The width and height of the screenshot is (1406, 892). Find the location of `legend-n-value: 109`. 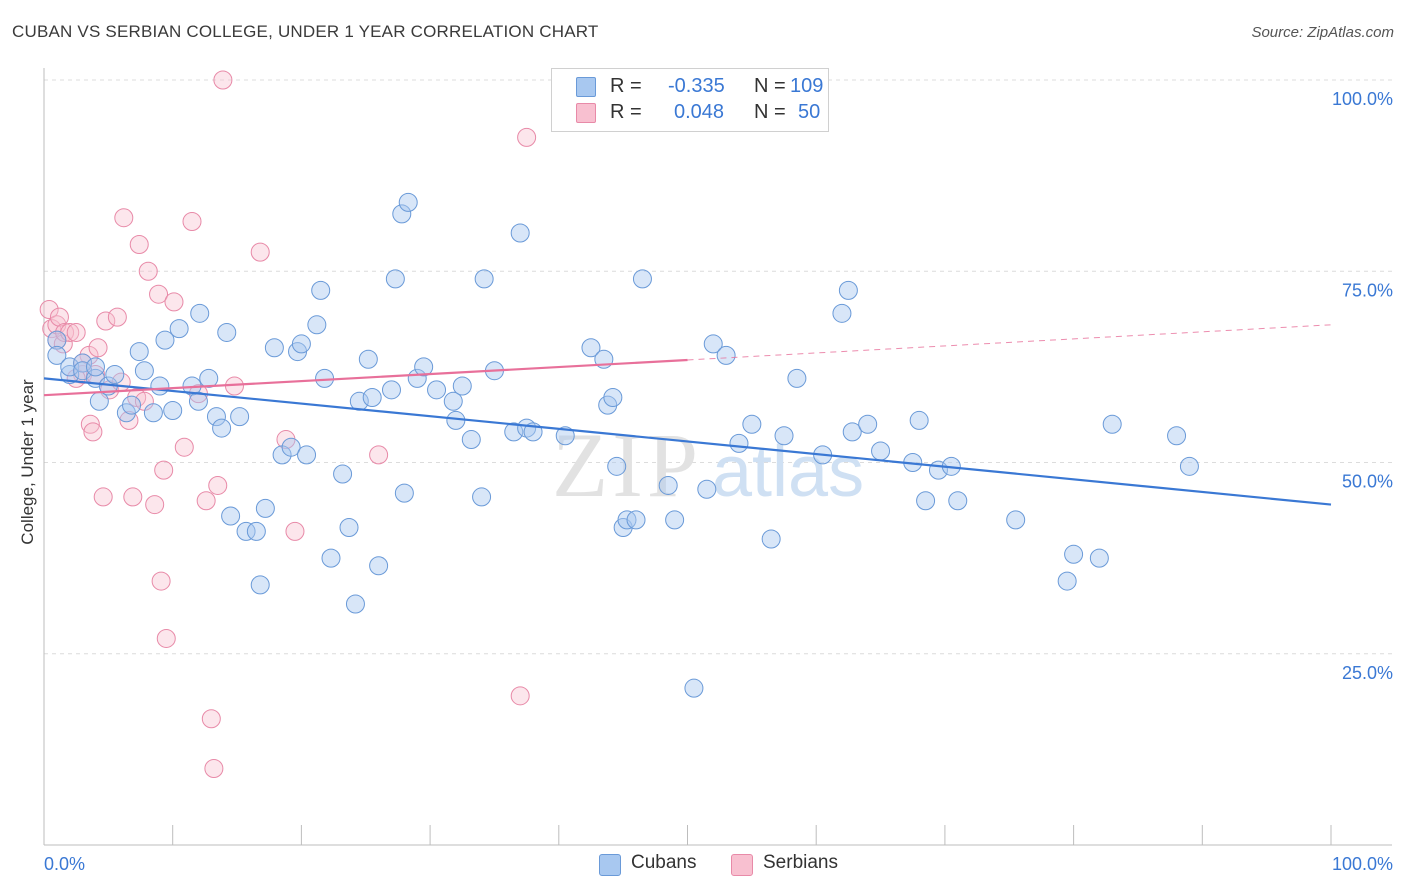

legend-n-value: 109 is located at coordinates (807, 86).